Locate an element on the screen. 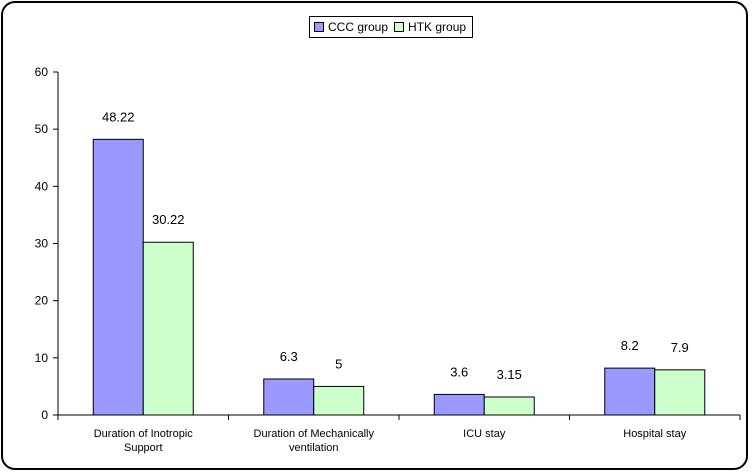 This screenshot has width=753, height=475. x-category-label: ICU stay is located at coordinates (484, 434).